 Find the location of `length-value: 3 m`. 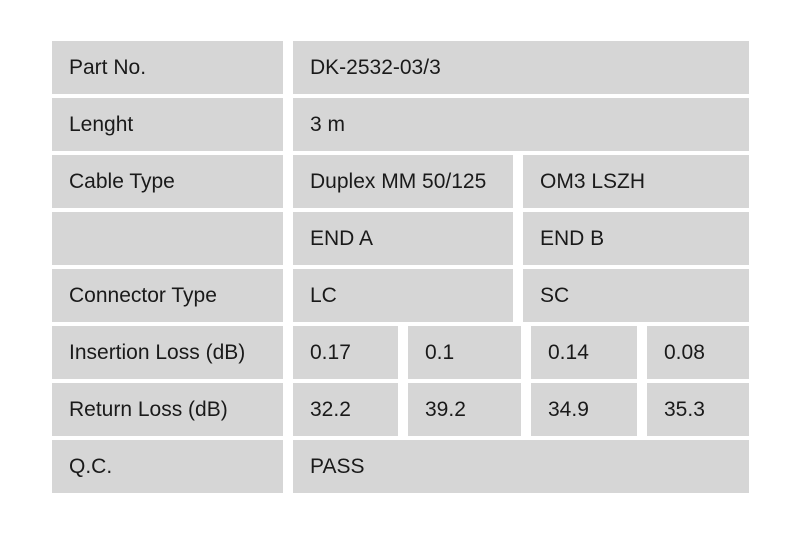

length-value: 3 m is located at coordinates (521, 124).